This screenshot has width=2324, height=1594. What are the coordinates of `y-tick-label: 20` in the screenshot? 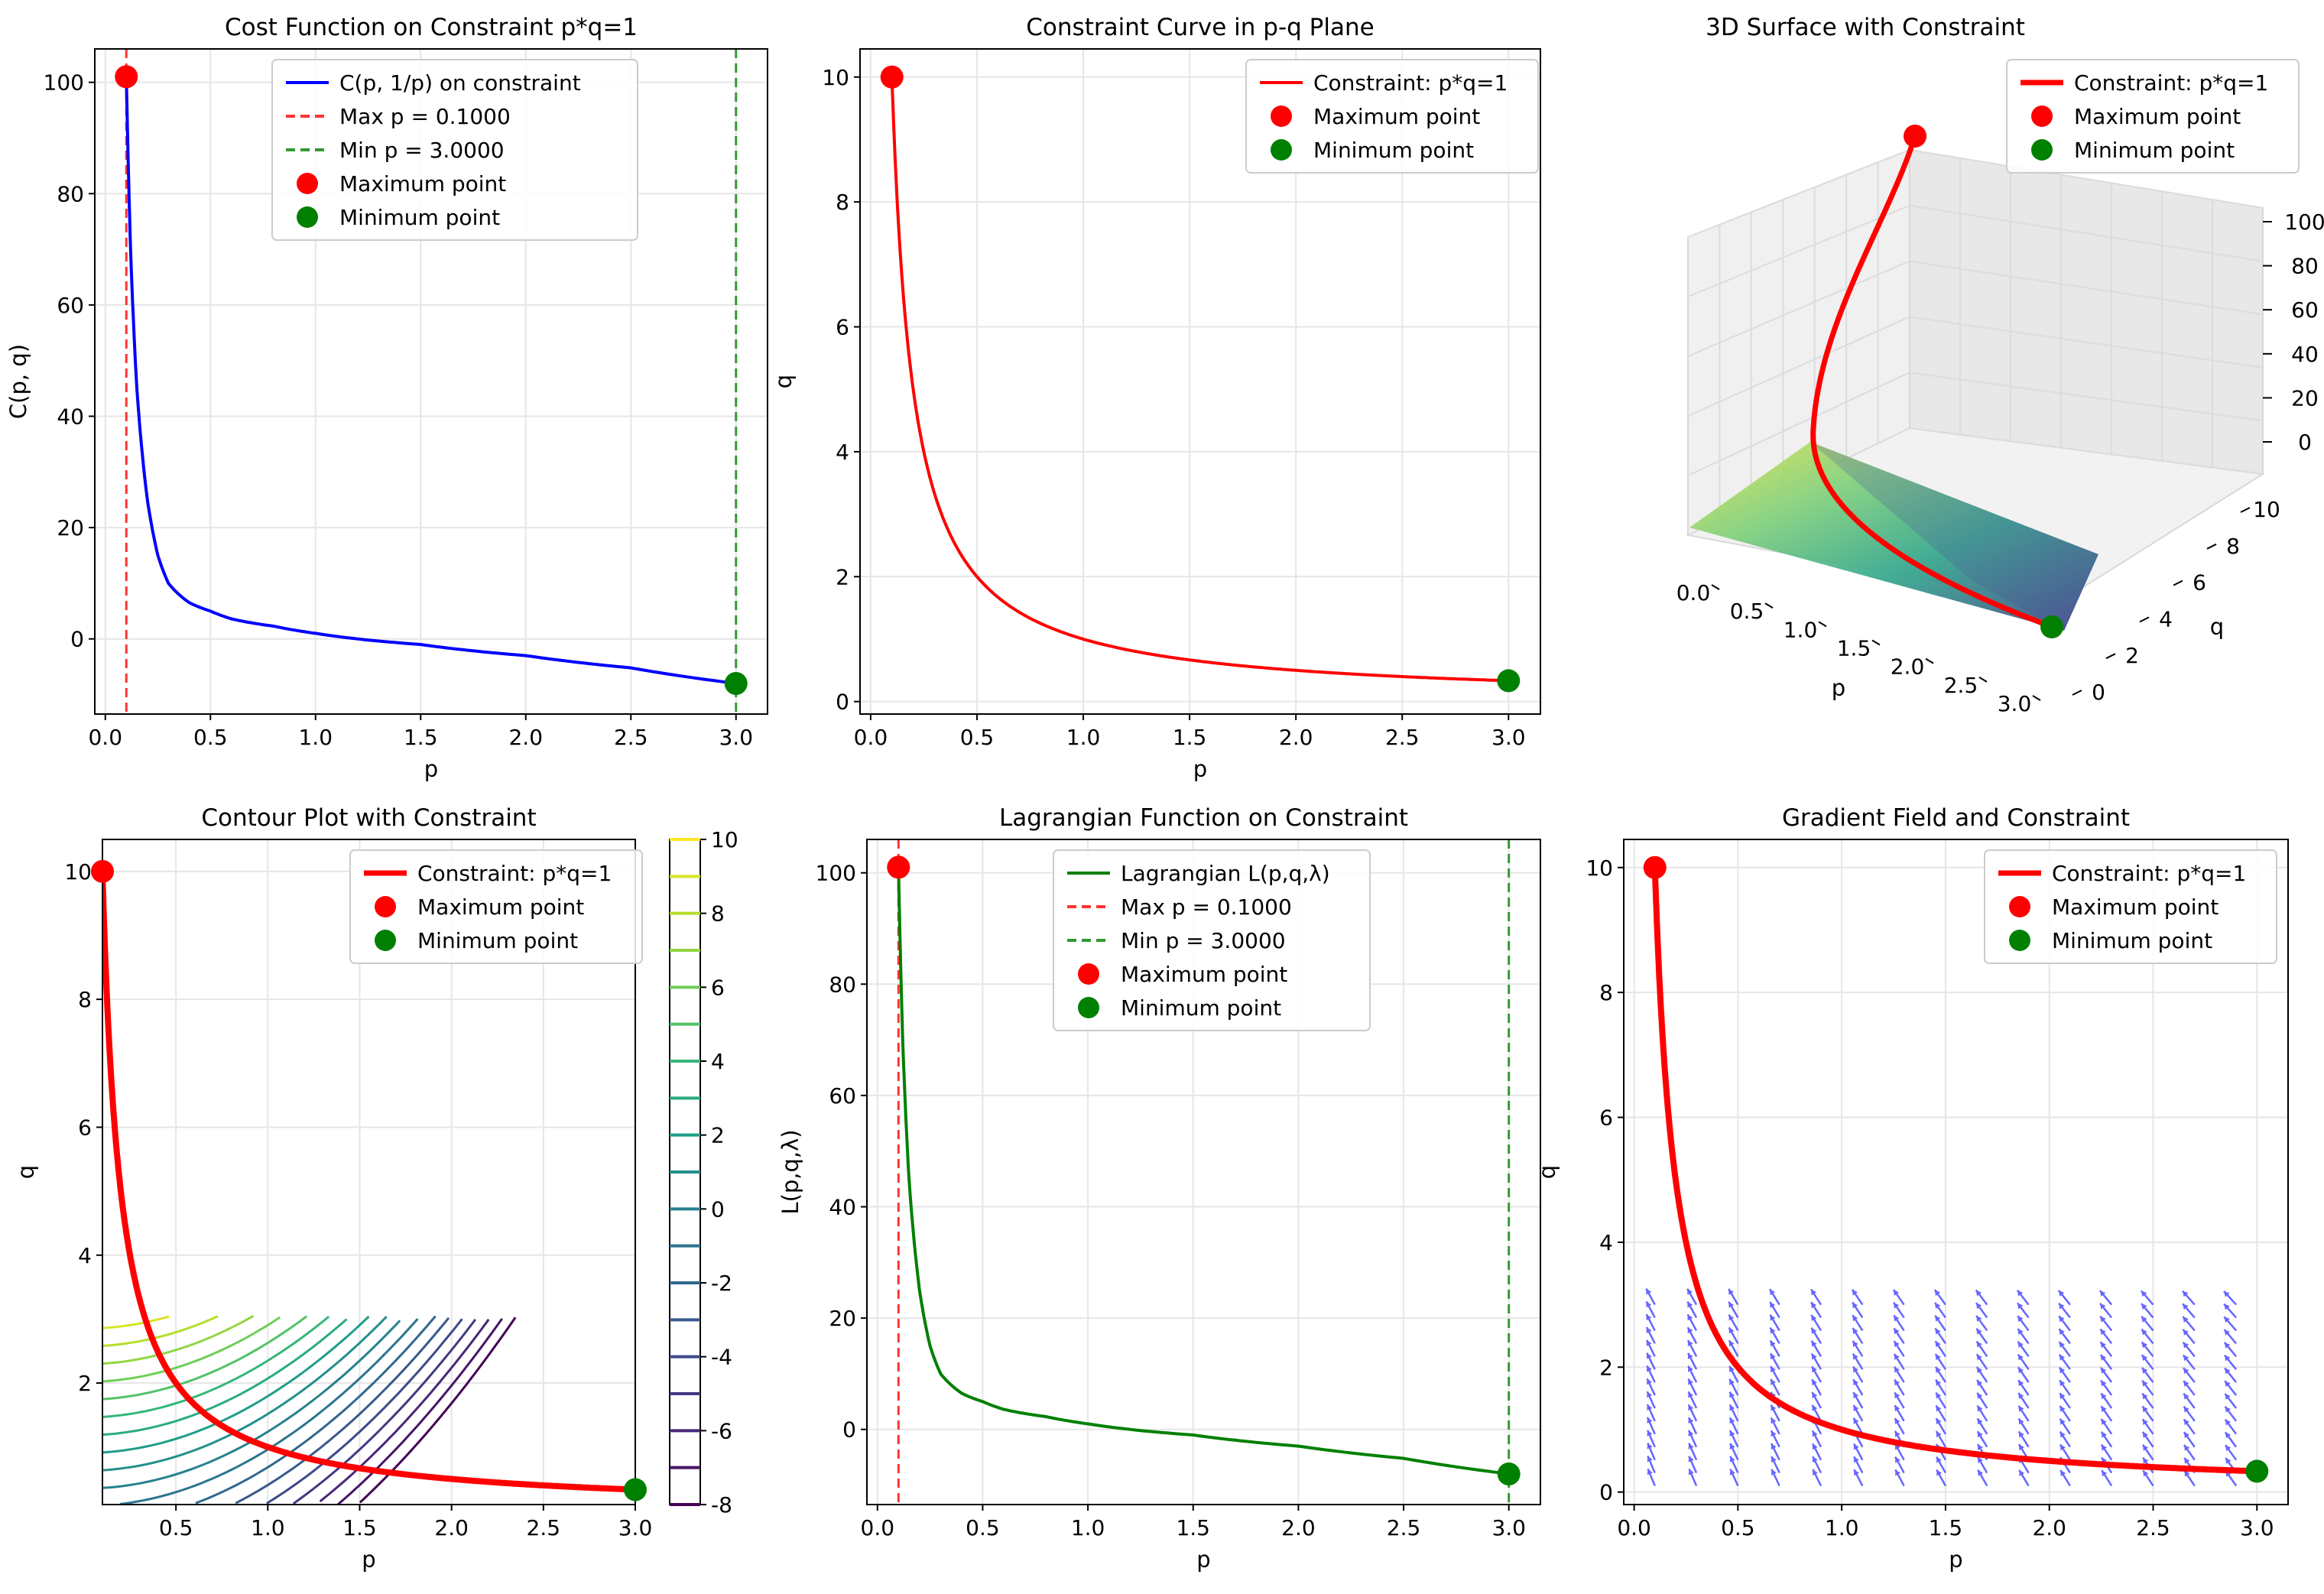 It's located at (843, 1318).